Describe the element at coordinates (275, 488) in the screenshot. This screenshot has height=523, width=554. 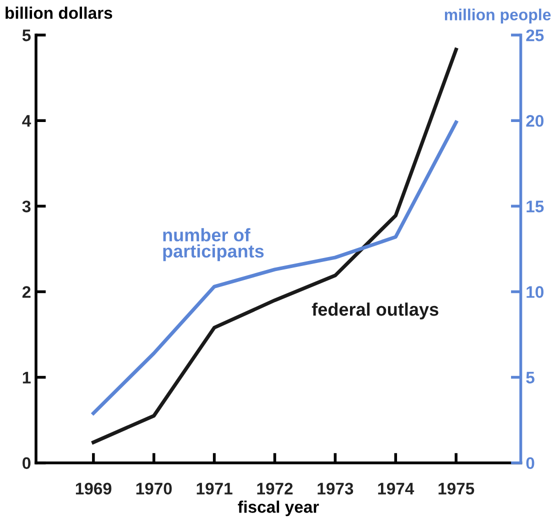
I see `x-tick-label: 1972` at that location.